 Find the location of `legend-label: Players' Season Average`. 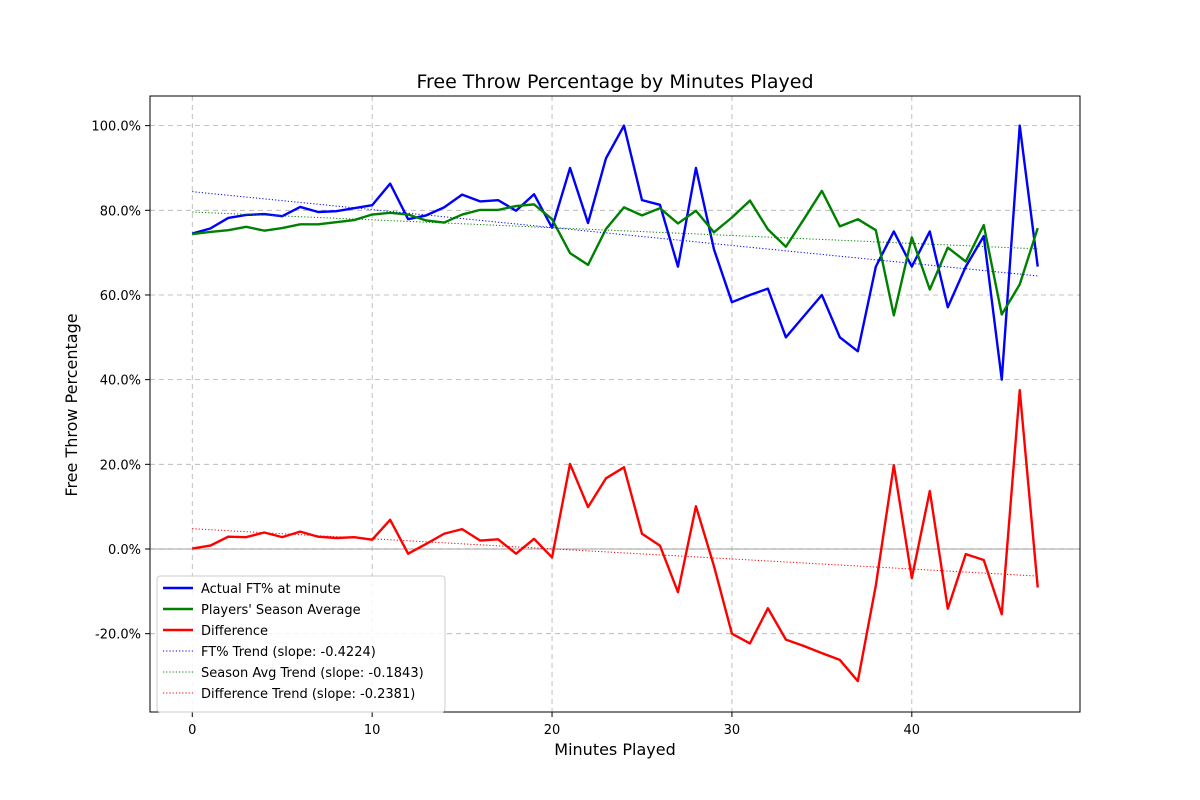

legend-label: Players' Season Average is located at coordinates (281, 610).